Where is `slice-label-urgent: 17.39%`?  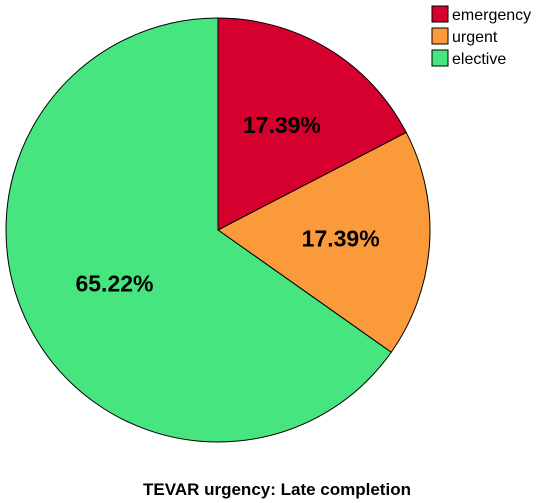
slice-label-urgent: 17.39% is located at coordinates (341, 238).